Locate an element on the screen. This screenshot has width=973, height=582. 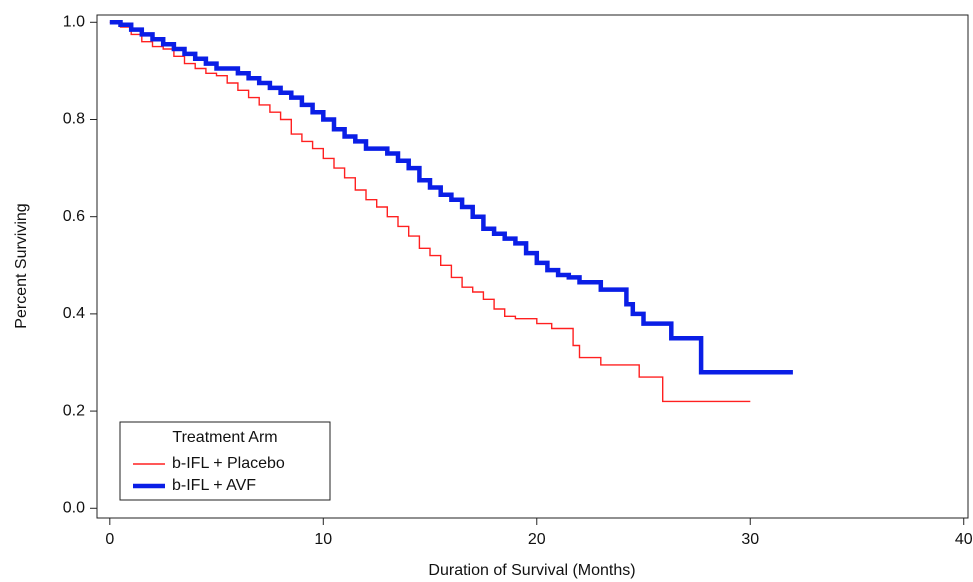
x-tick-label: 0 is located at coordinates (109, 539).